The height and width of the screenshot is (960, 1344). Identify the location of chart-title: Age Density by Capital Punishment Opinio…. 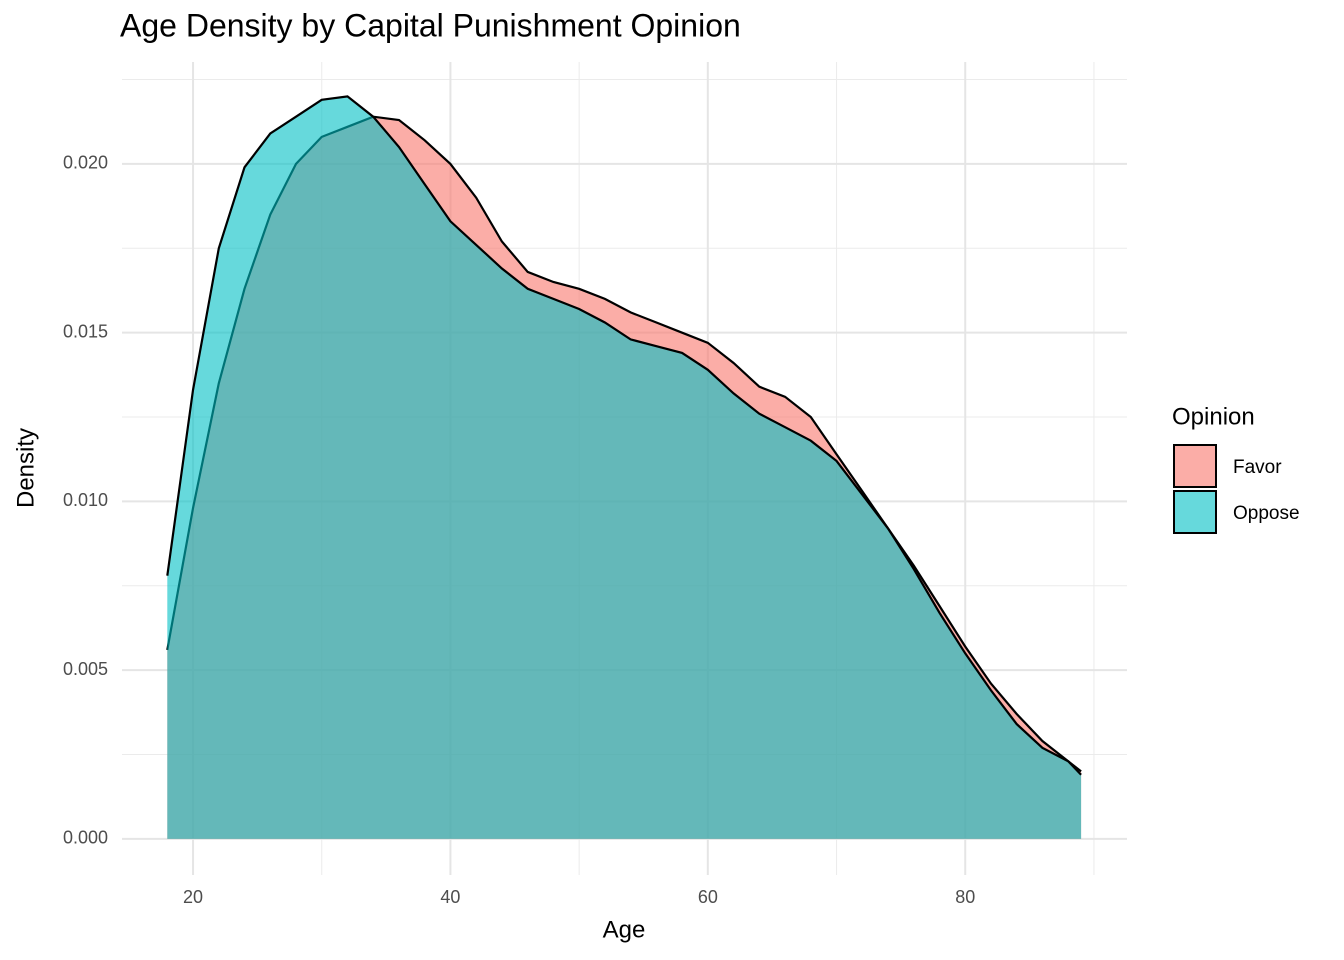
(430, 25).